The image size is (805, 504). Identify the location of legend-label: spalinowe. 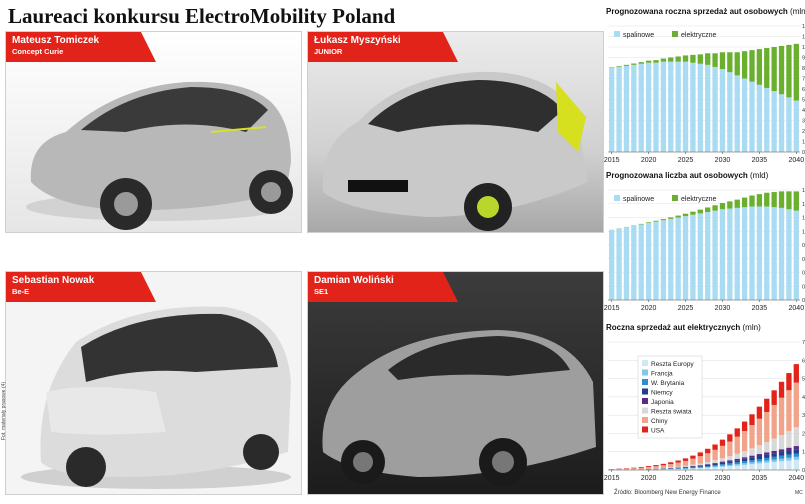
(638, 199).